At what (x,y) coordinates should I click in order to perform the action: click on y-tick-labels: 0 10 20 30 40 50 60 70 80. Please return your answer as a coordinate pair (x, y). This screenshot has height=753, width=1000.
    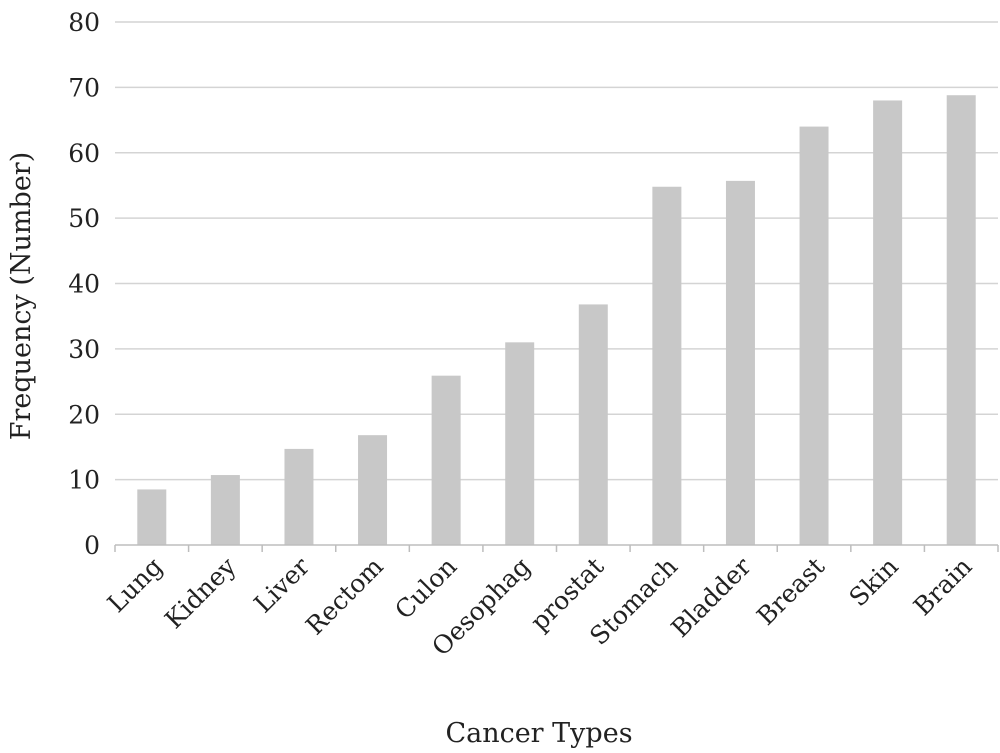
    Looking at the image, I should click on (84, 284).